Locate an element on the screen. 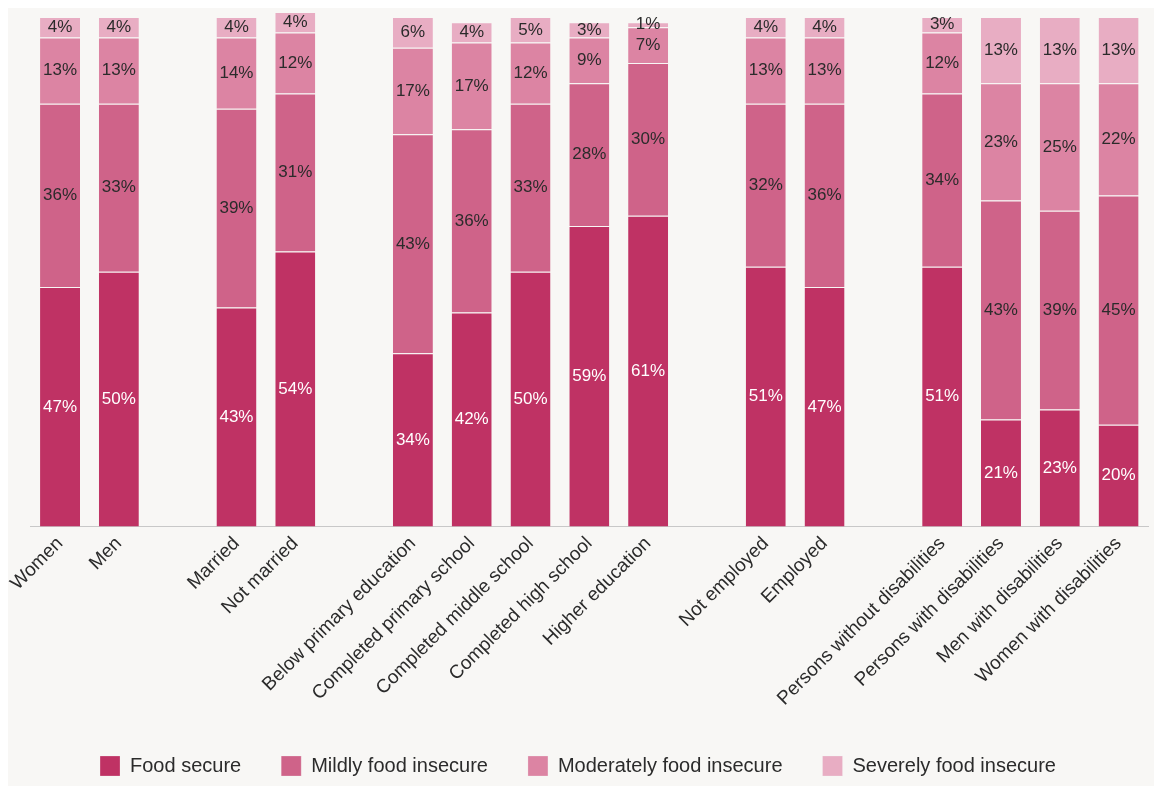 This screenshot has width=1162, height=794. data-label: 9% is located at coordinates (589, 60).